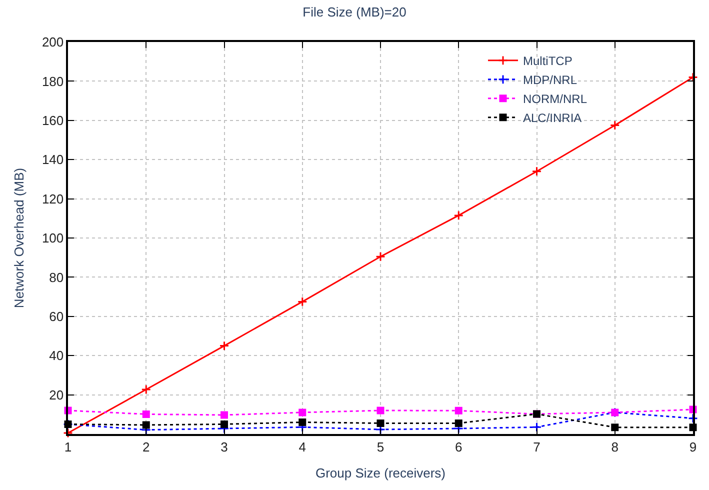  What do you see at coordinates (536, 446) in the screenshot?
I see `x-tick-label: 7` at bounding box center [536, 446].